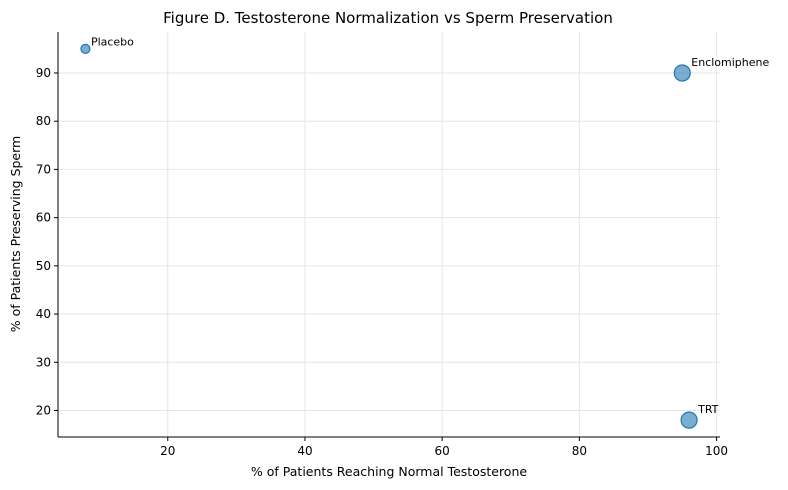 This screenshot has width=788, height=490. I want to click on point-label: Enclomiphene, so click(730, 62).